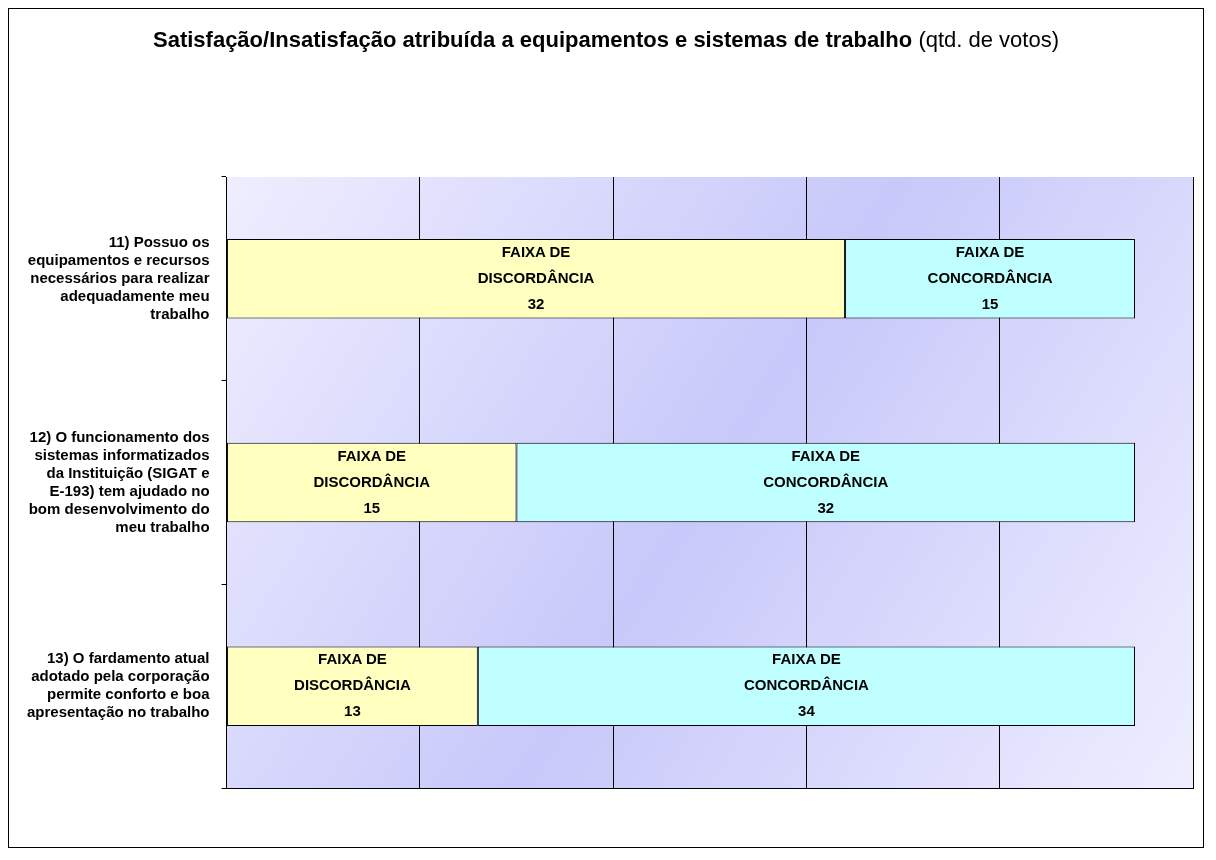 The width and height of the screenshot is (1216, 860). Describe the element at coordinates (826, 468) in the screenshot. I see `series-label: FAIXA DE CONCORDÂNCIA` at that location.